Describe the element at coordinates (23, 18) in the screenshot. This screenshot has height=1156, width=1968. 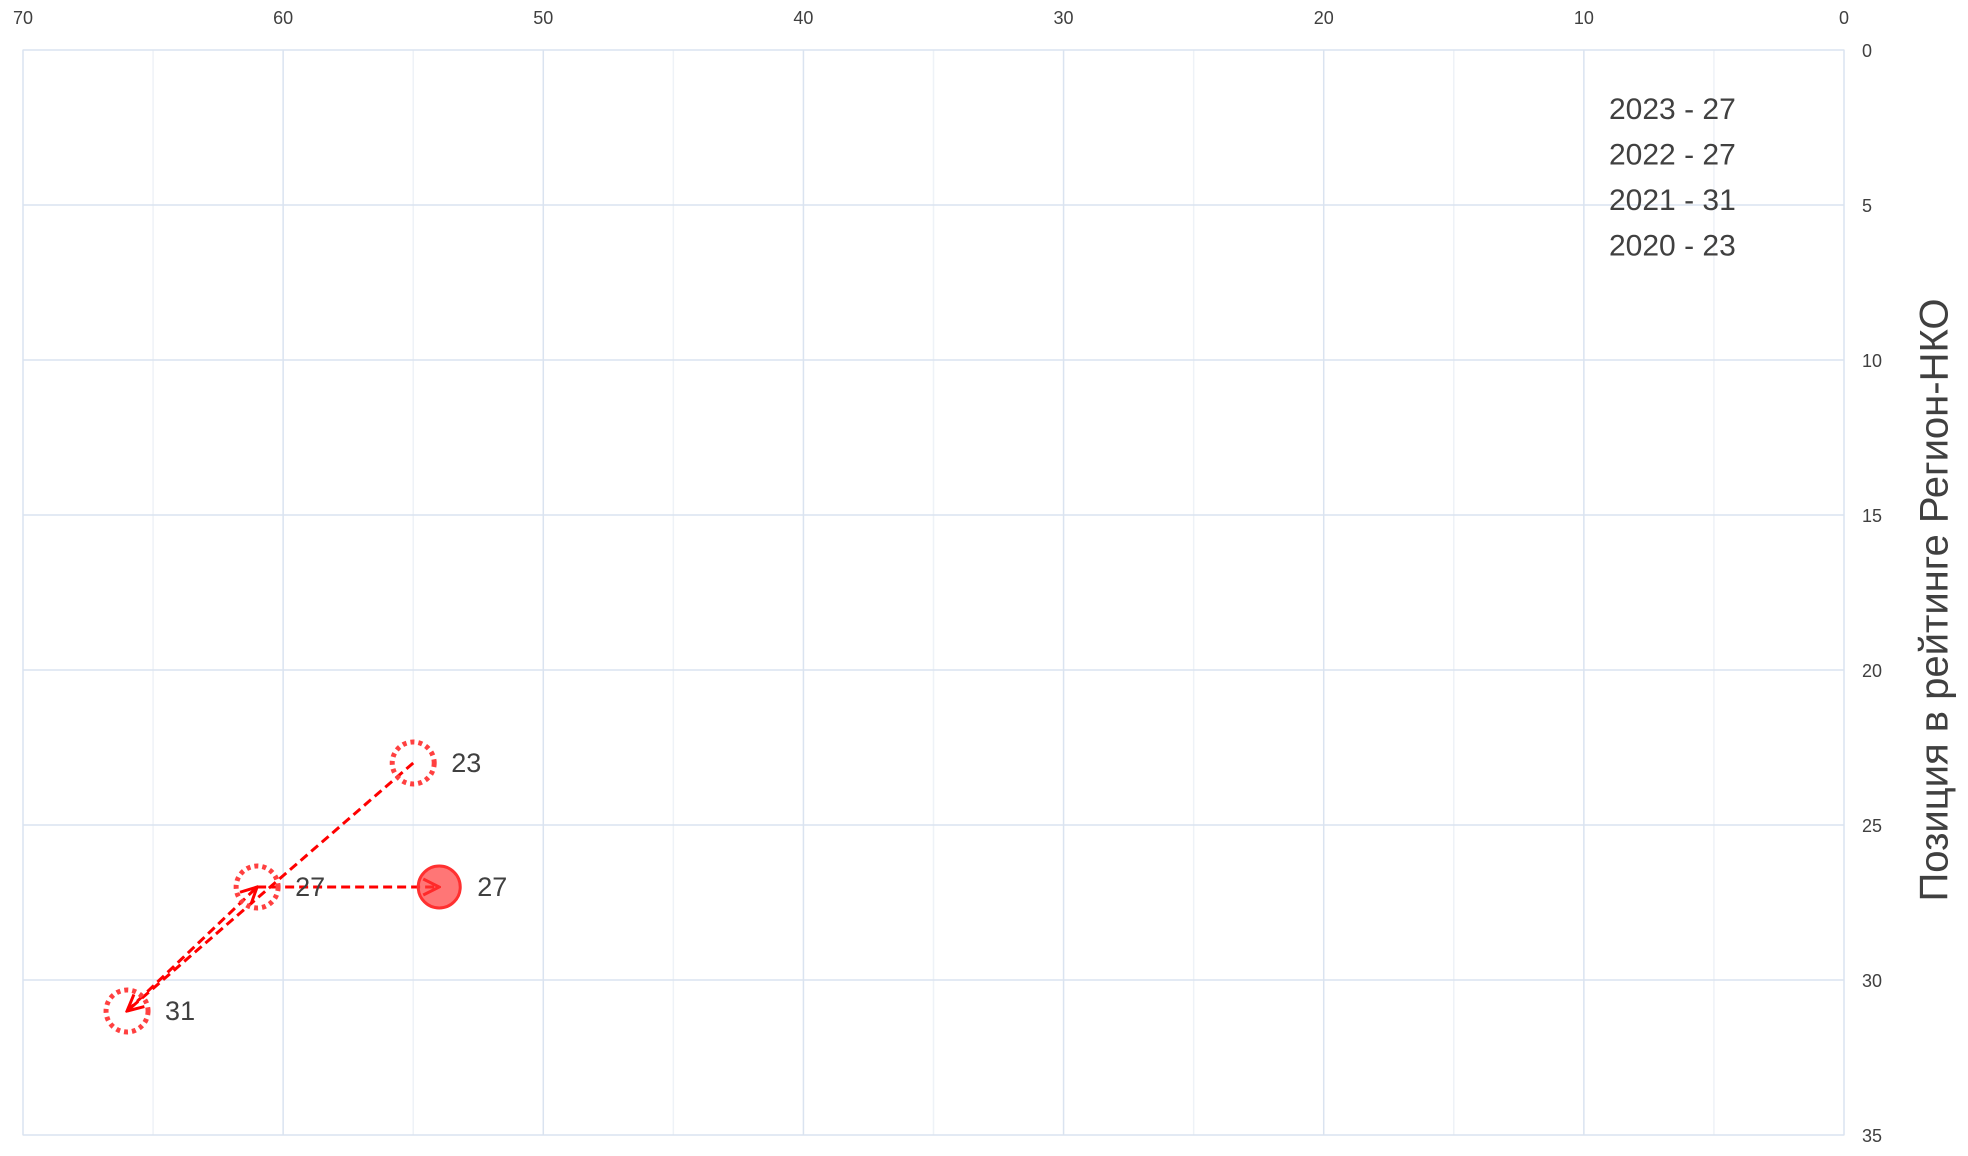
I see `x-tick-label: 70` at that location.